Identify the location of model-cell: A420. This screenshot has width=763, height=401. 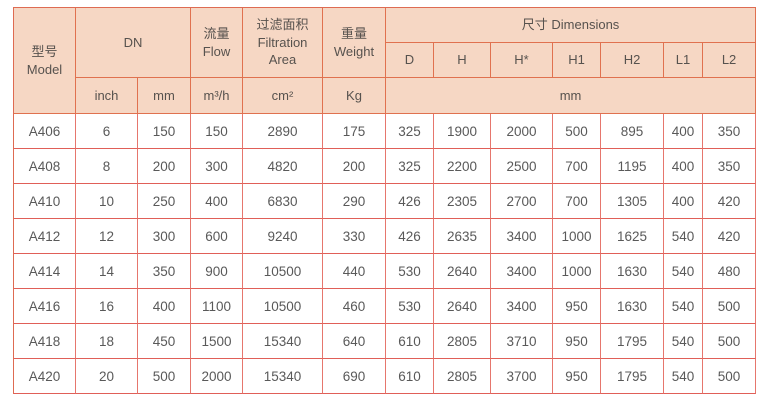
(45, 376).